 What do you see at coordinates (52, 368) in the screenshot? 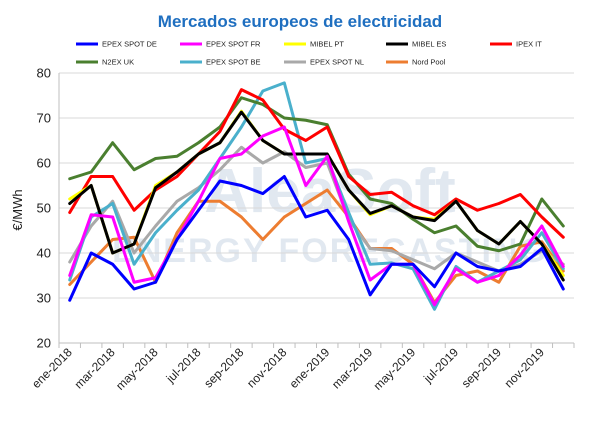
I see `x-tick-label: ene-2018` at bounding box center [52, 368].